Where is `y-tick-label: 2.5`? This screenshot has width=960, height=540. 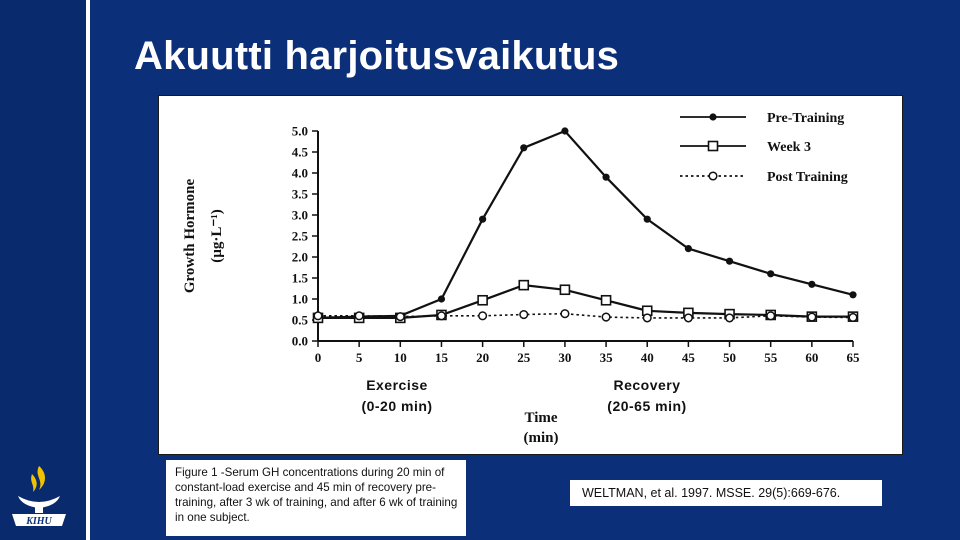 y-tick-label: 2.5 is located at coordinates (300, 236).